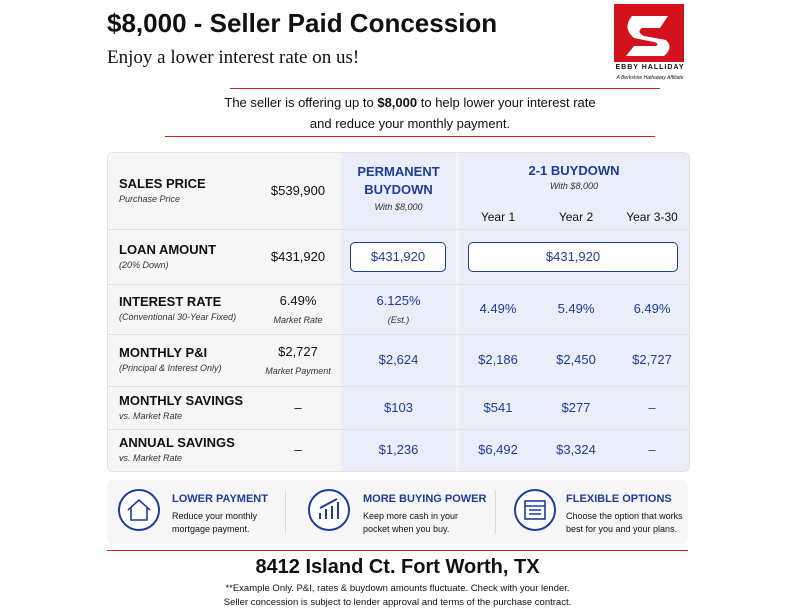  I want to click on market-note: Market Payment, so click(298, 371).